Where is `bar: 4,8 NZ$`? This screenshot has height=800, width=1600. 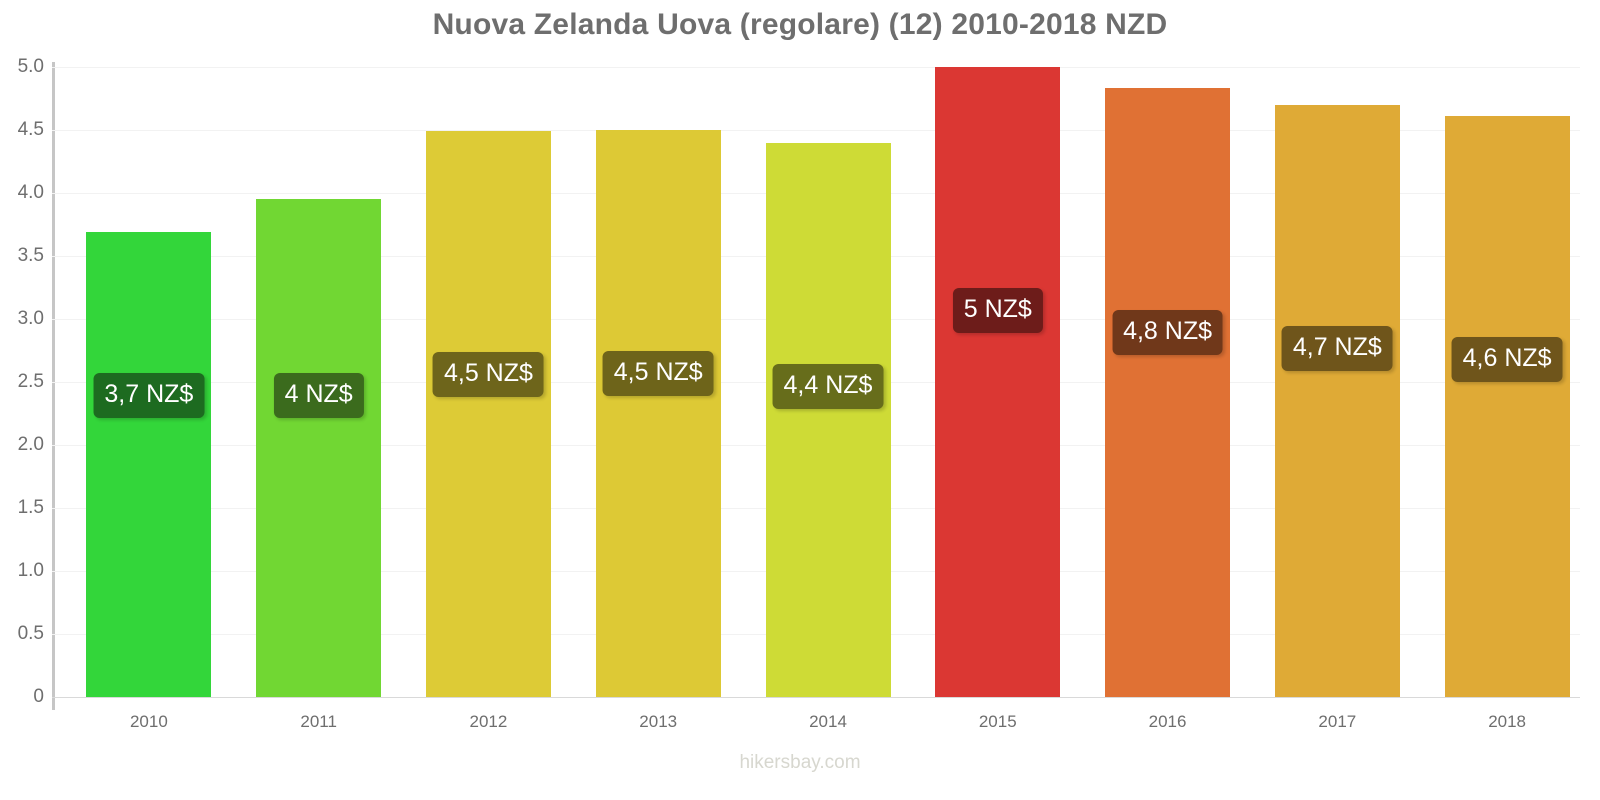
bar: 4,8 NZ$ is located at coordinates (1168, 392).